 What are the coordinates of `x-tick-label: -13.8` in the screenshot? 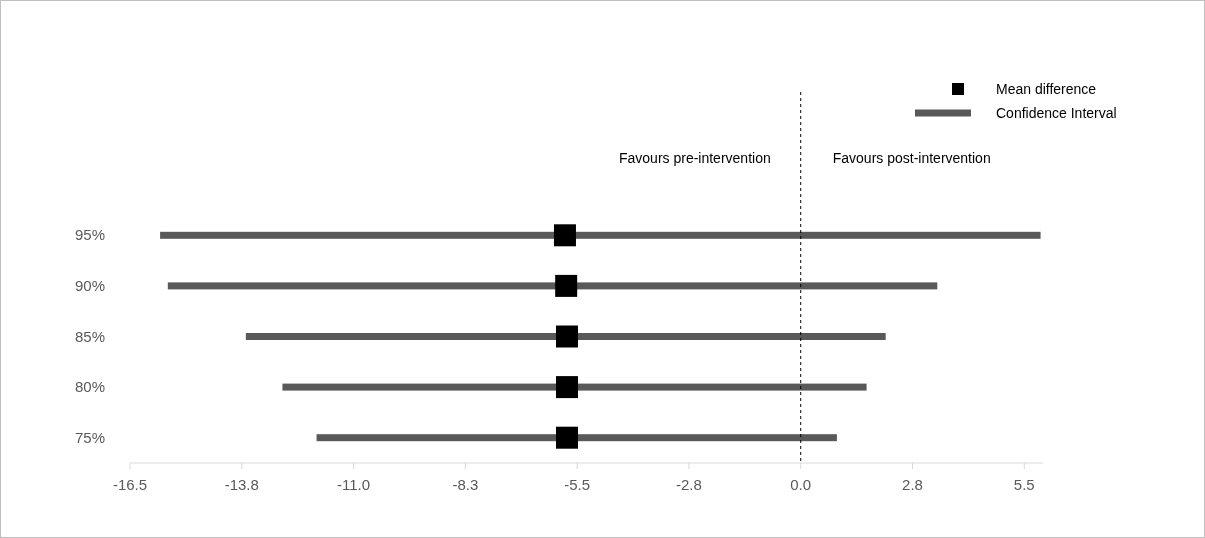 It's located at (241, 484).